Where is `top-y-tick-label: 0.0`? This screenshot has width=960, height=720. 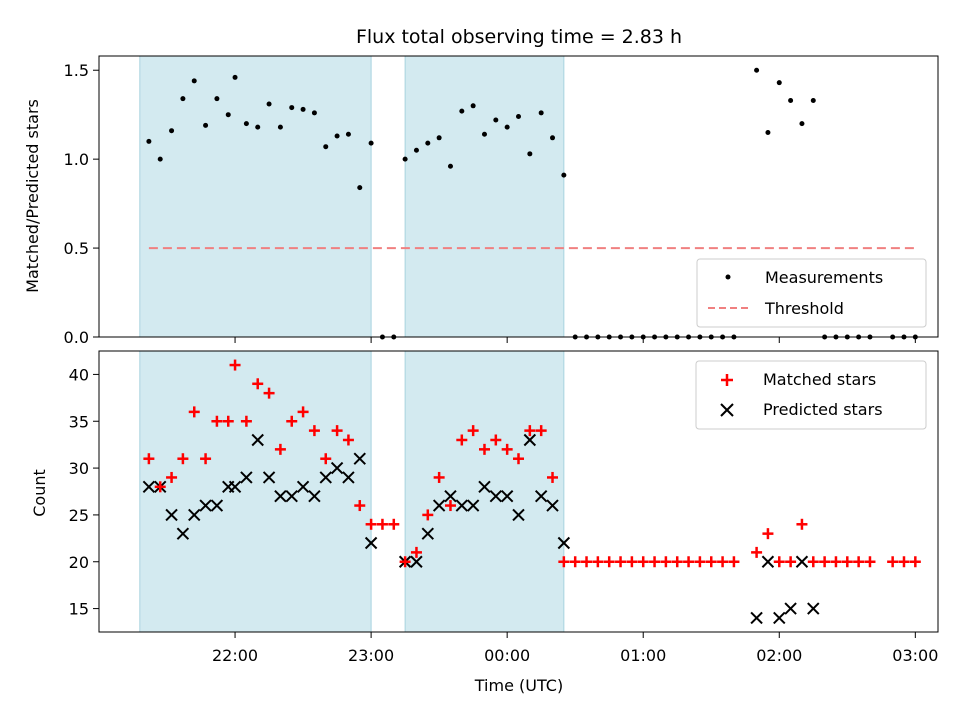
top-y-tick-label: 0.0 is located at coordinates (76, 337).